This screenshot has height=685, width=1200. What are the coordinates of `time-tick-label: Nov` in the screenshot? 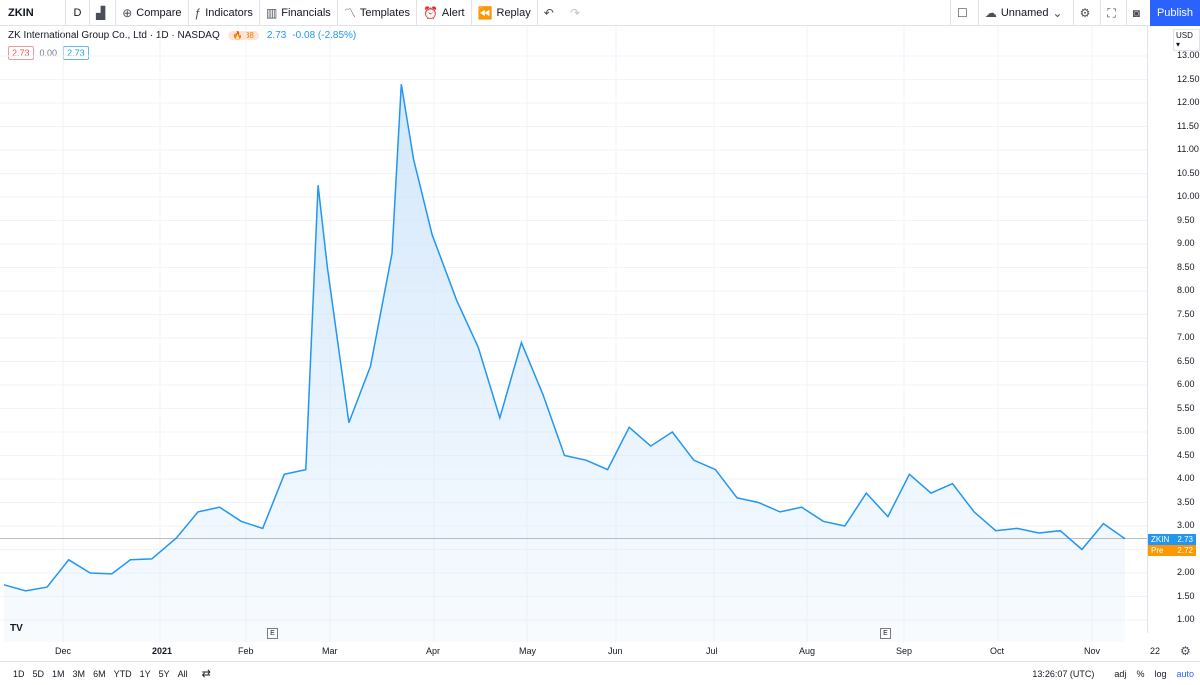 It's located at (1092, 651).